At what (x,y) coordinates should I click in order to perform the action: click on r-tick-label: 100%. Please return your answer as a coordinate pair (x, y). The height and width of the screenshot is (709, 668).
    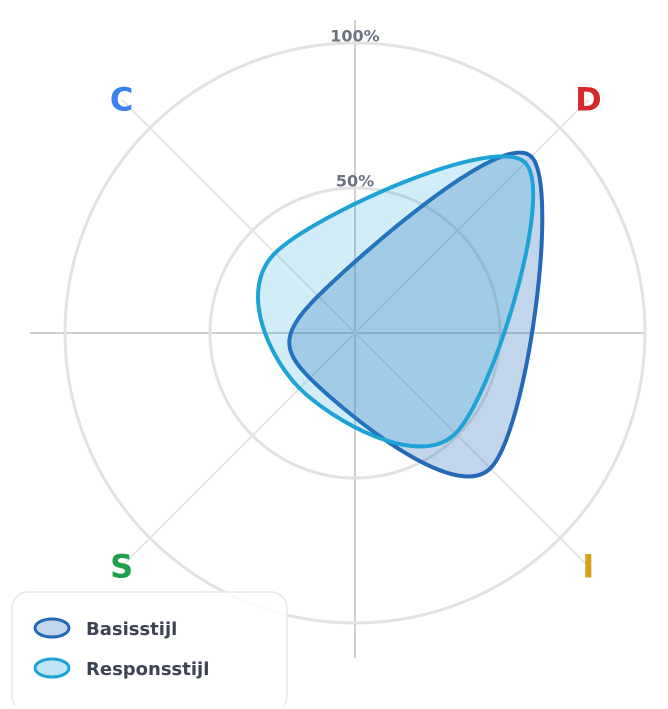
    Looking at the image, I should click on (354, 36).